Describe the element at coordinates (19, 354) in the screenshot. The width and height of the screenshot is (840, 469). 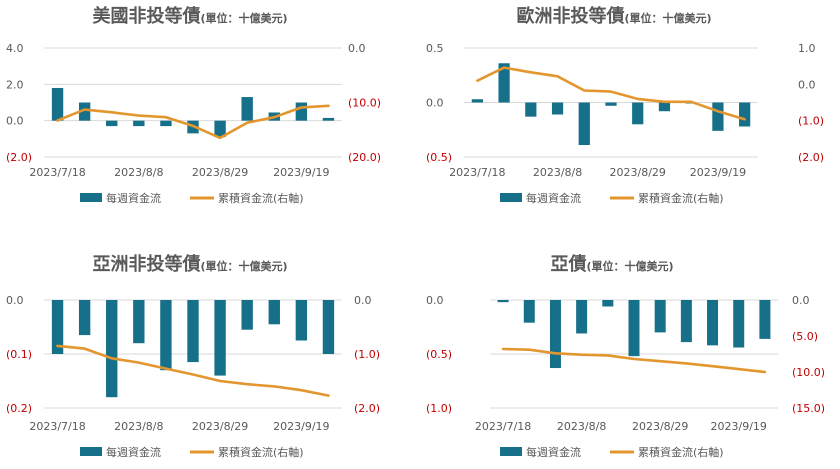
I see `left-axis-tick: (0.1)` at that location.